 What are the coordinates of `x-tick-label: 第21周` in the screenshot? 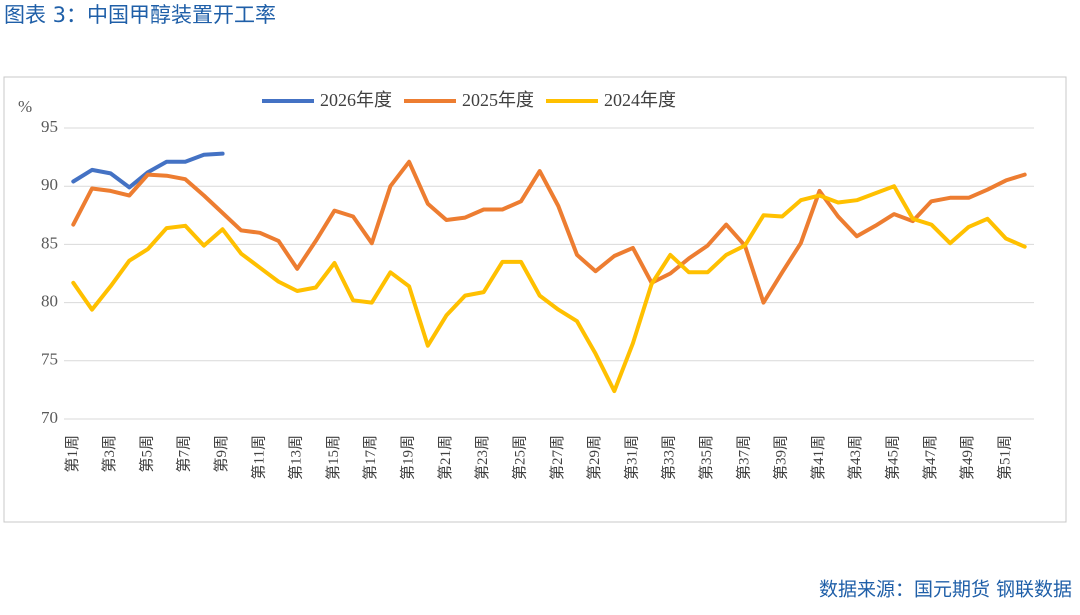 It's located at (445, 457).